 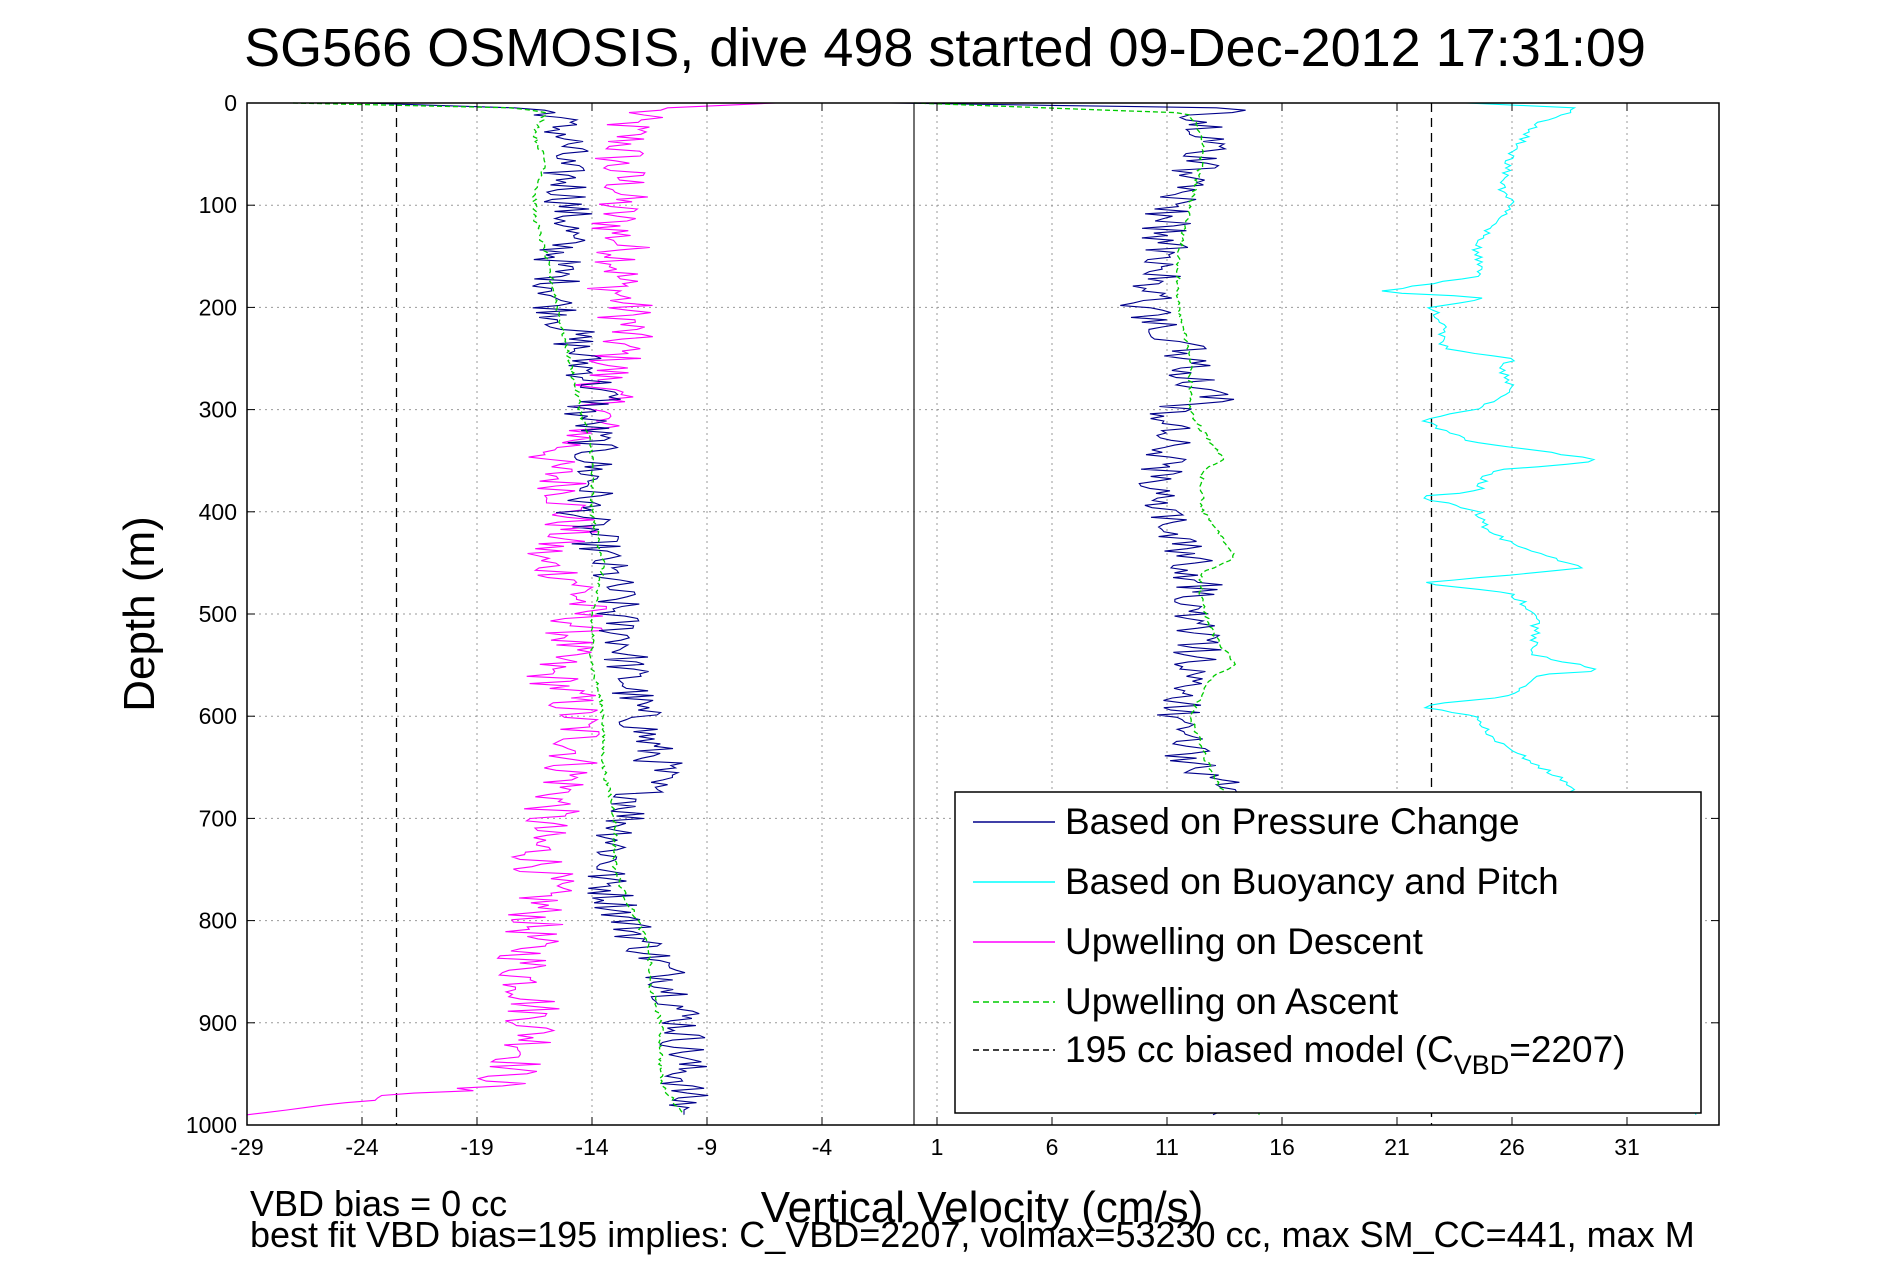 I want to click on x-tick-label: 16, so click(x=1282, y=1147).